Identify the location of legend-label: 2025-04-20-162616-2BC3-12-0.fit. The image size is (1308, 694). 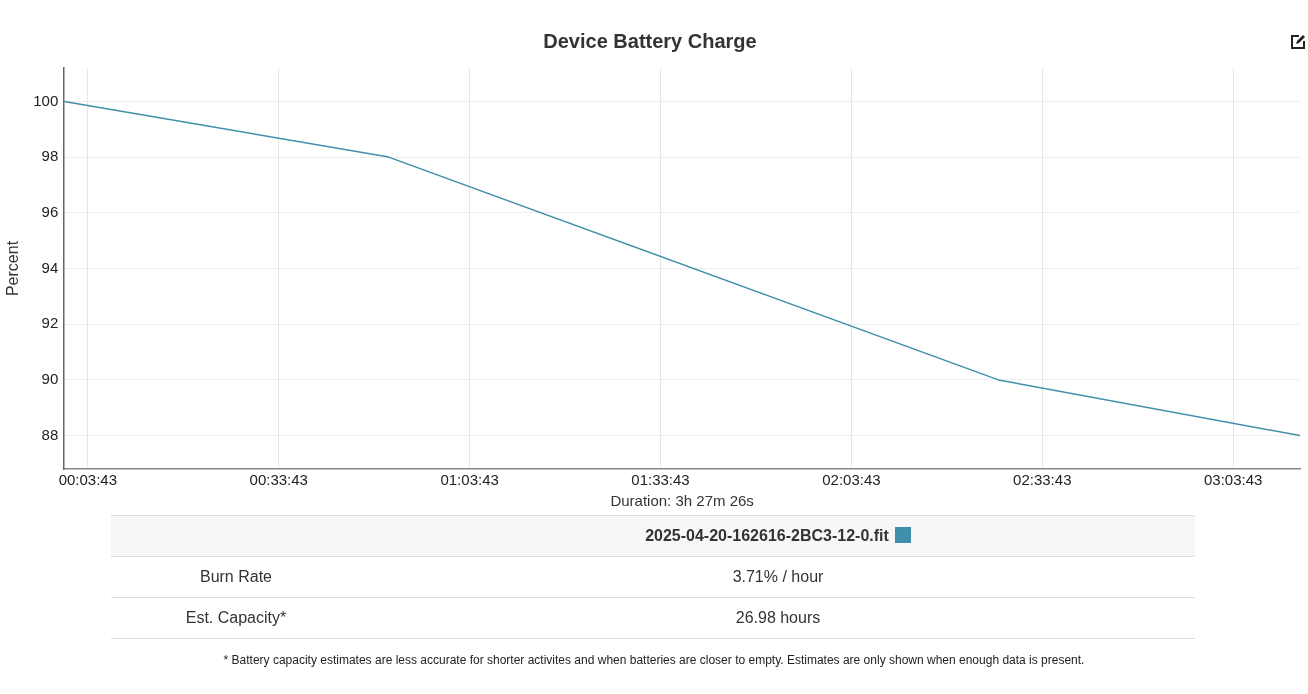
(767, 535).